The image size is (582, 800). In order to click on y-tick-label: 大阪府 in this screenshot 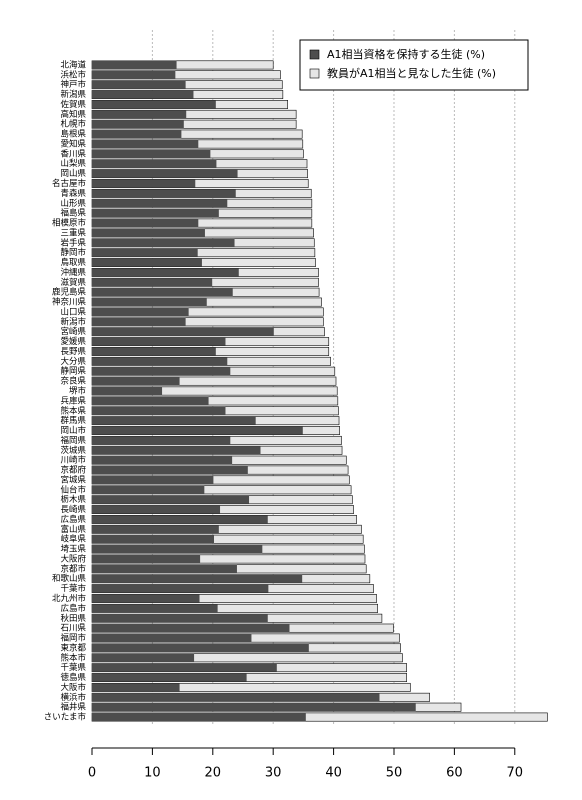, I will do `click(73, 558)`.